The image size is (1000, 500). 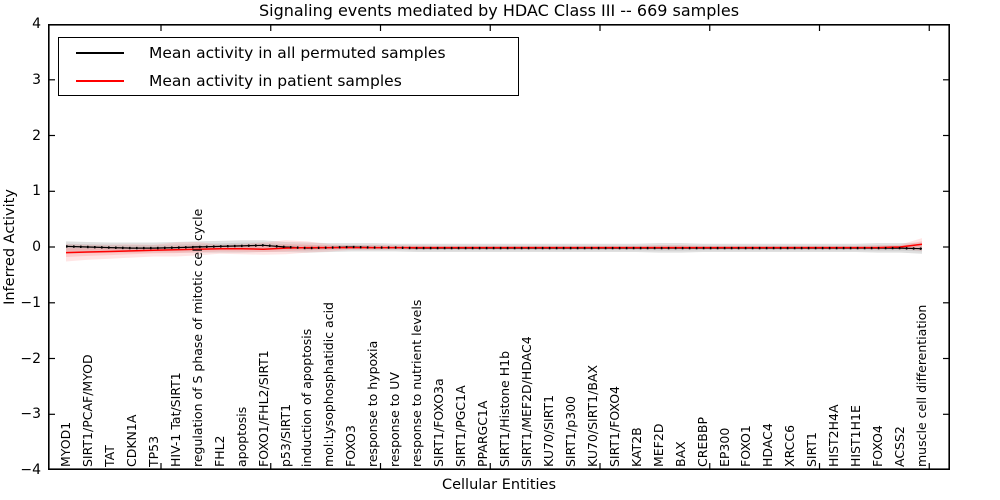 I want to click on x-tick-label: HIV-1 Tat/SIRT1, so click(x=175, y=419).